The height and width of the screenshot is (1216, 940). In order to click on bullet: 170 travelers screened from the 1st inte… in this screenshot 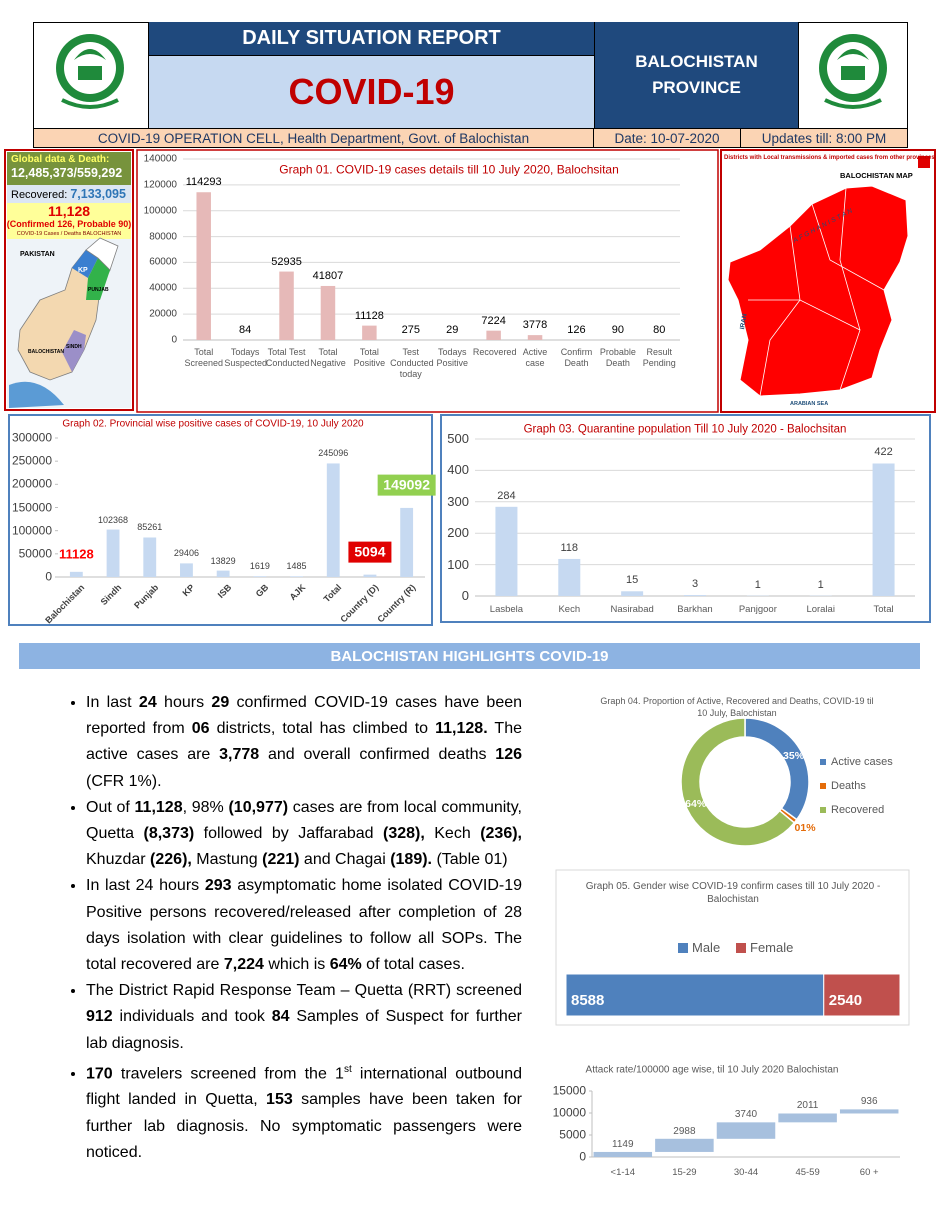, I will do `click(304, 1111)`.